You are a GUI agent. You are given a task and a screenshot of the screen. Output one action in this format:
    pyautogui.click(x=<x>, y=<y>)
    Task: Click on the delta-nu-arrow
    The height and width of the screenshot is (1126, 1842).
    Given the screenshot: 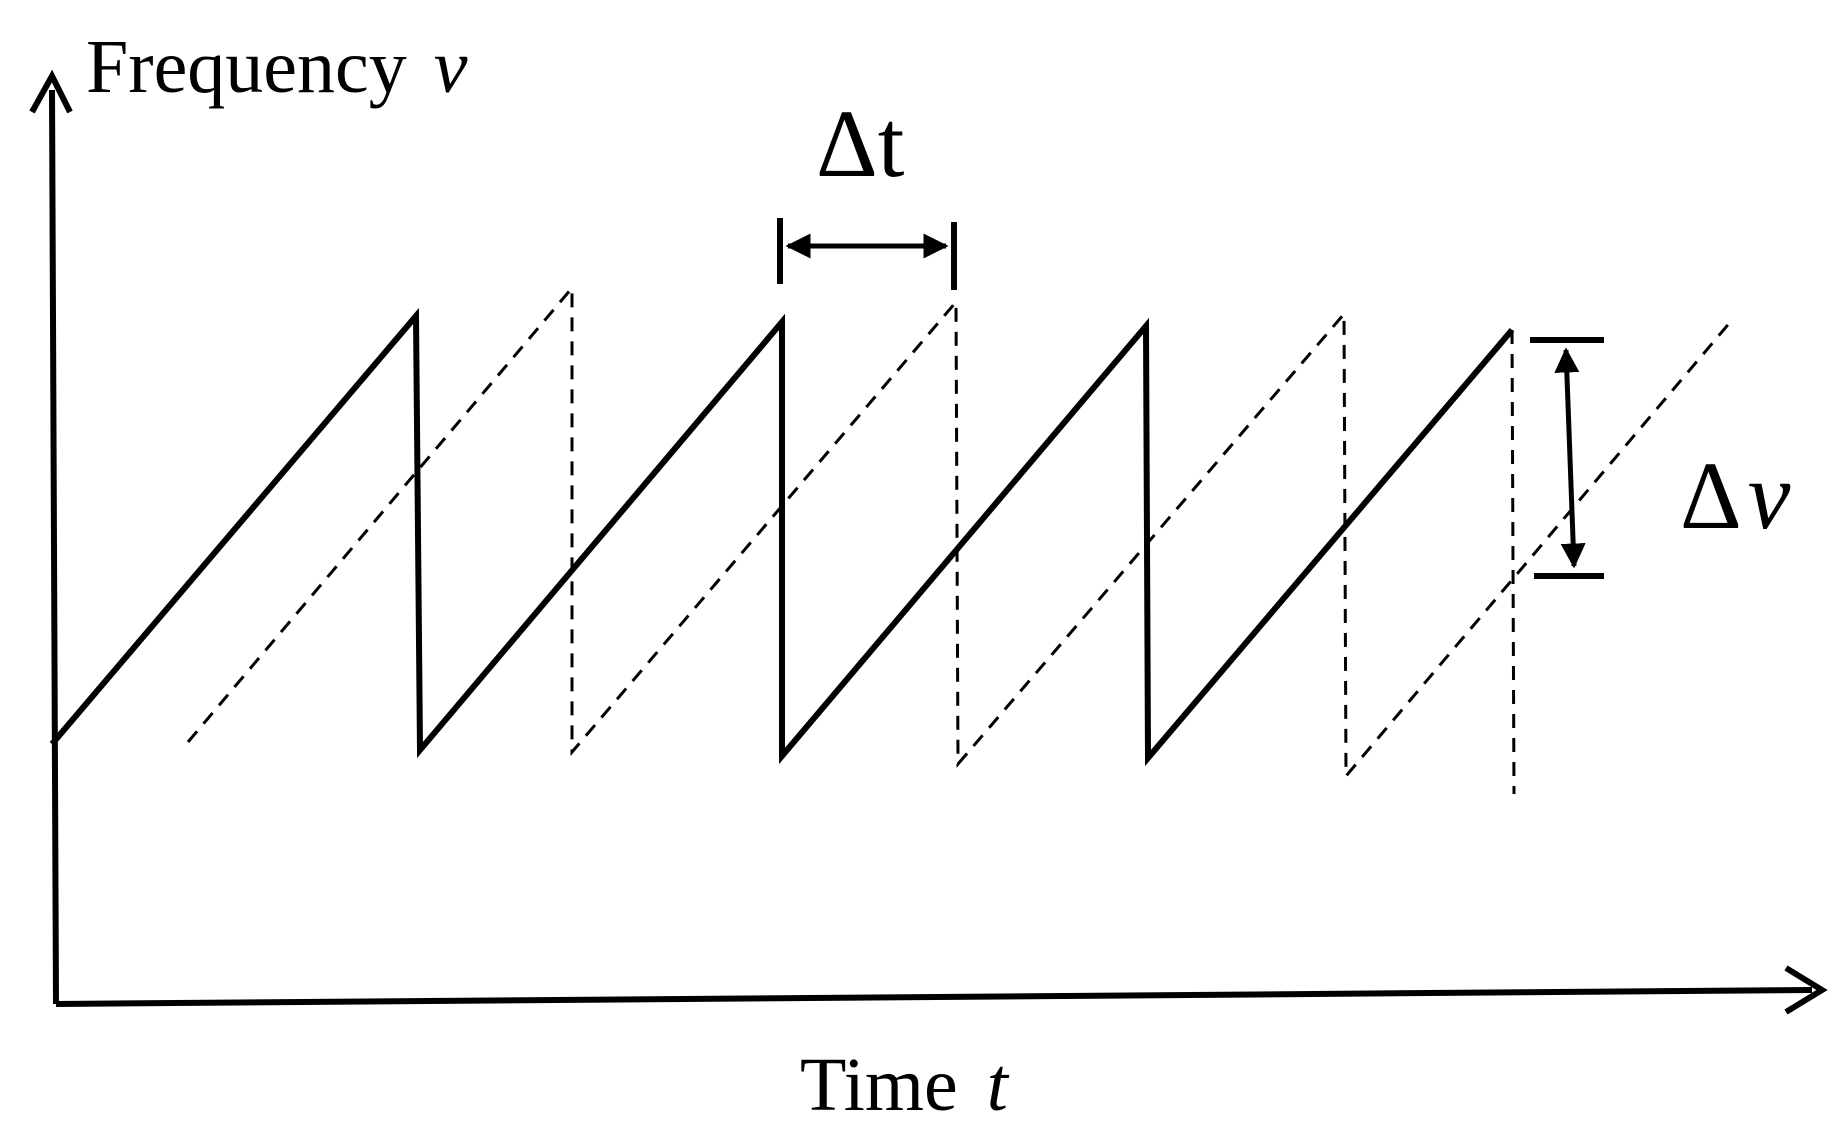 What is the action you would take?
    pyautogui.click(x=1570, y=458)
    